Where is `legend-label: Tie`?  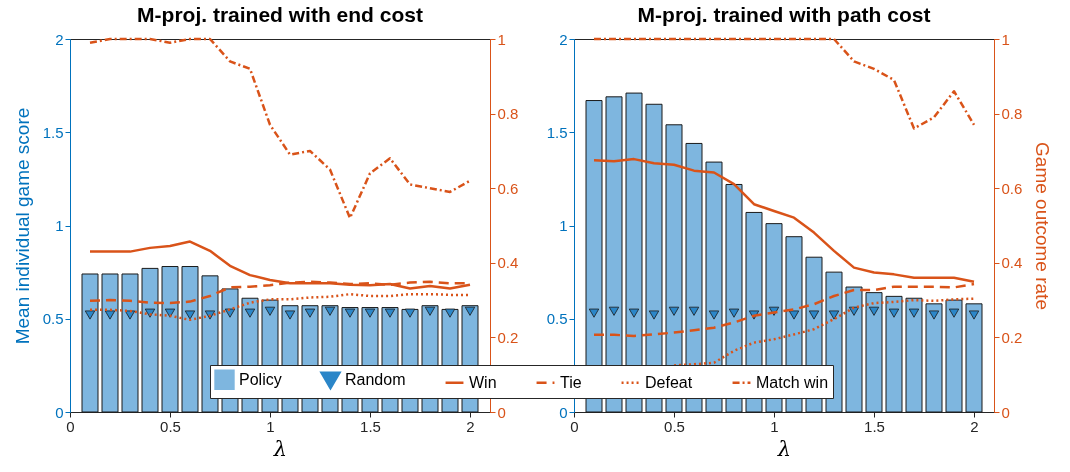 legend-label: Tie is located at coordinates (571, 382).